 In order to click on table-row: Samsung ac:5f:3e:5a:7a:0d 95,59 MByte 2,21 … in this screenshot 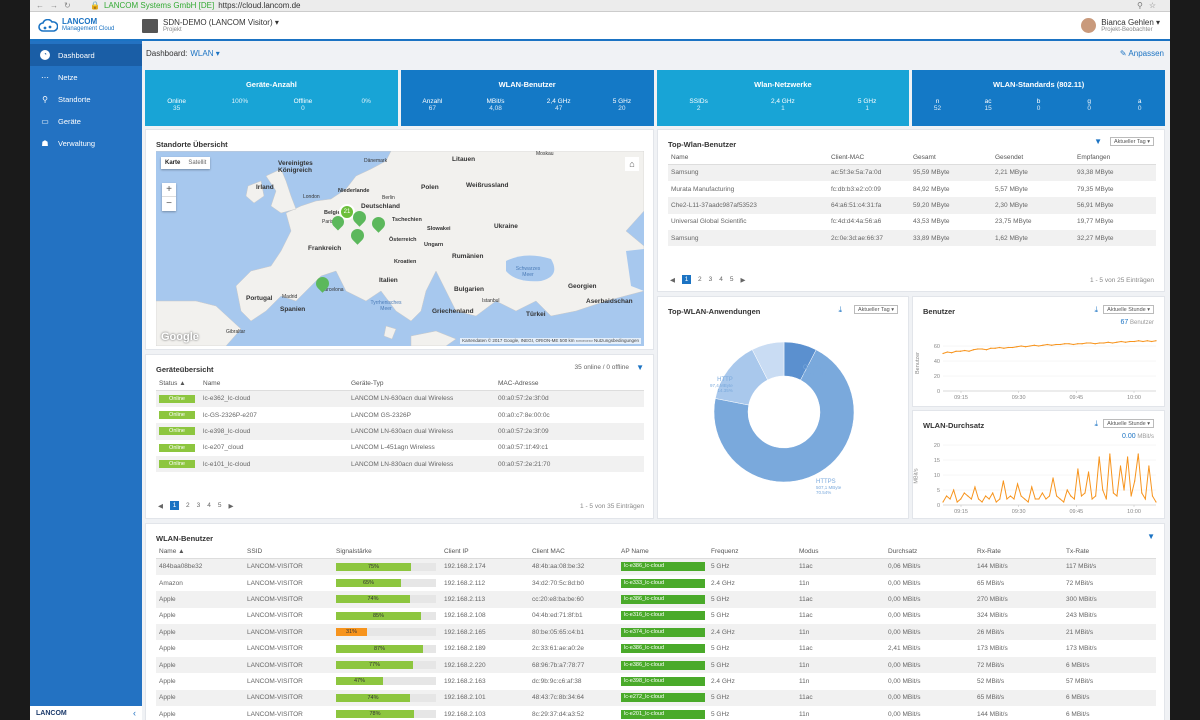, I will do `click(912, 172)`.